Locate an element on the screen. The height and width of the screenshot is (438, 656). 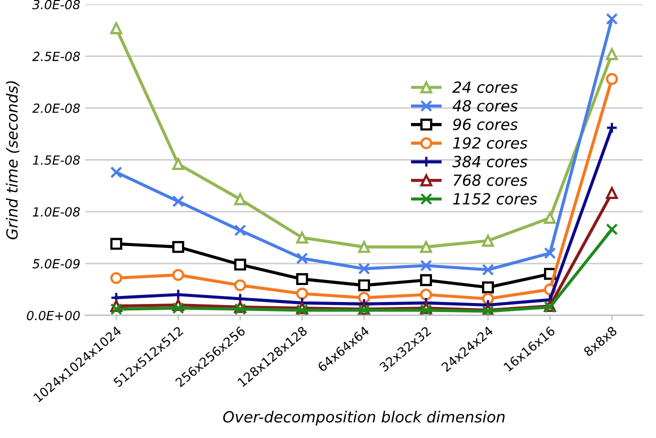
y-tick-label: 0.0E+00 is located at coordinates (53, 315).